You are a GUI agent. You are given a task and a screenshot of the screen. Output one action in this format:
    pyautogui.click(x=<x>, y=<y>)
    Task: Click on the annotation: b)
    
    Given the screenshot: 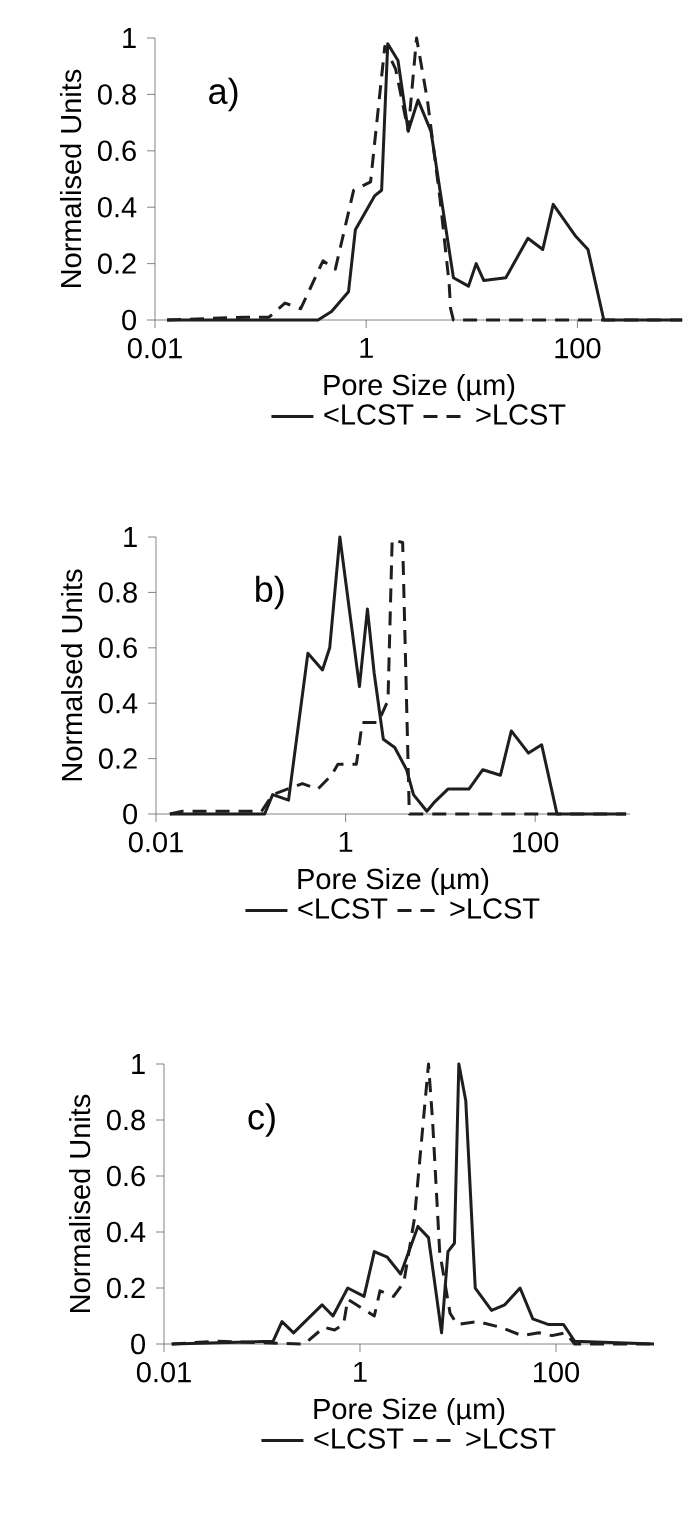 What is the action you would take?
    pyautogui.click(x=270, y=592)
    